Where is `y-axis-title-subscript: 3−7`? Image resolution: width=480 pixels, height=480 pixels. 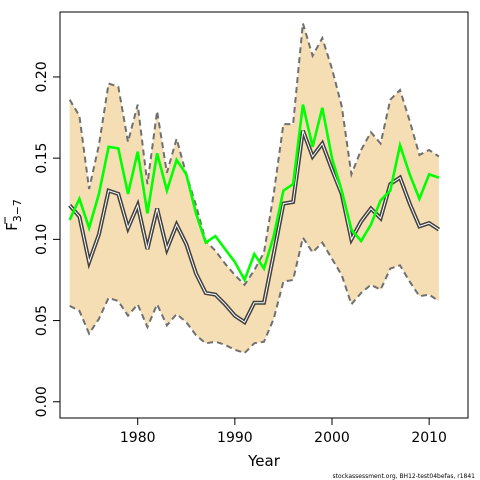 y-axis-title-subscript: 3−7 is located at coordinates (17, 210).